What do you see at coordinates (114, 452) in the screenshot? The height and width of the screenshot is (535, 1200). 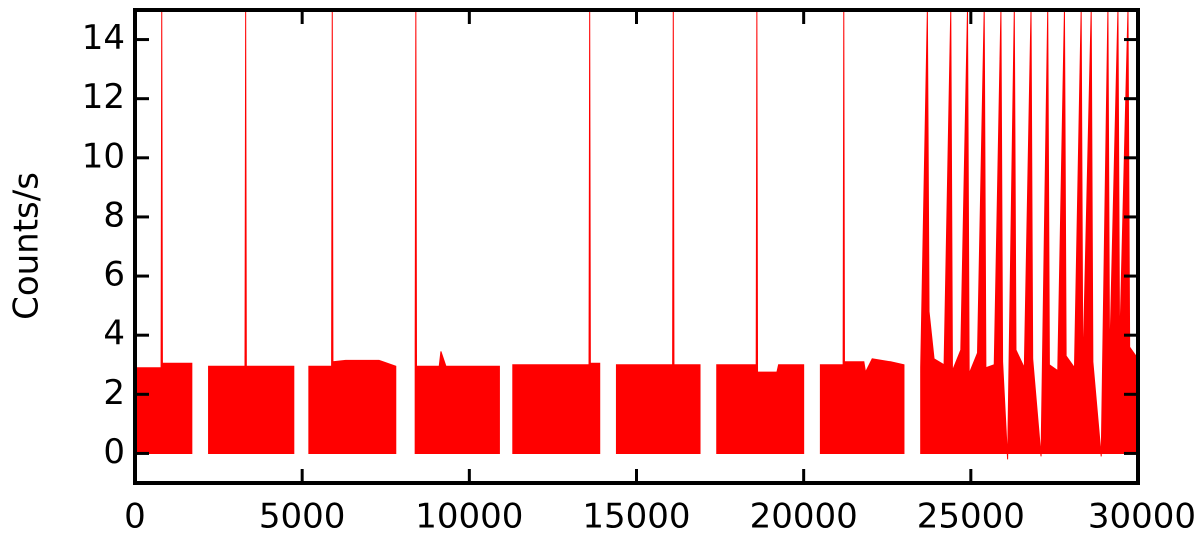 I see `y-tick-label: 0` at bounding box center [114, 452].